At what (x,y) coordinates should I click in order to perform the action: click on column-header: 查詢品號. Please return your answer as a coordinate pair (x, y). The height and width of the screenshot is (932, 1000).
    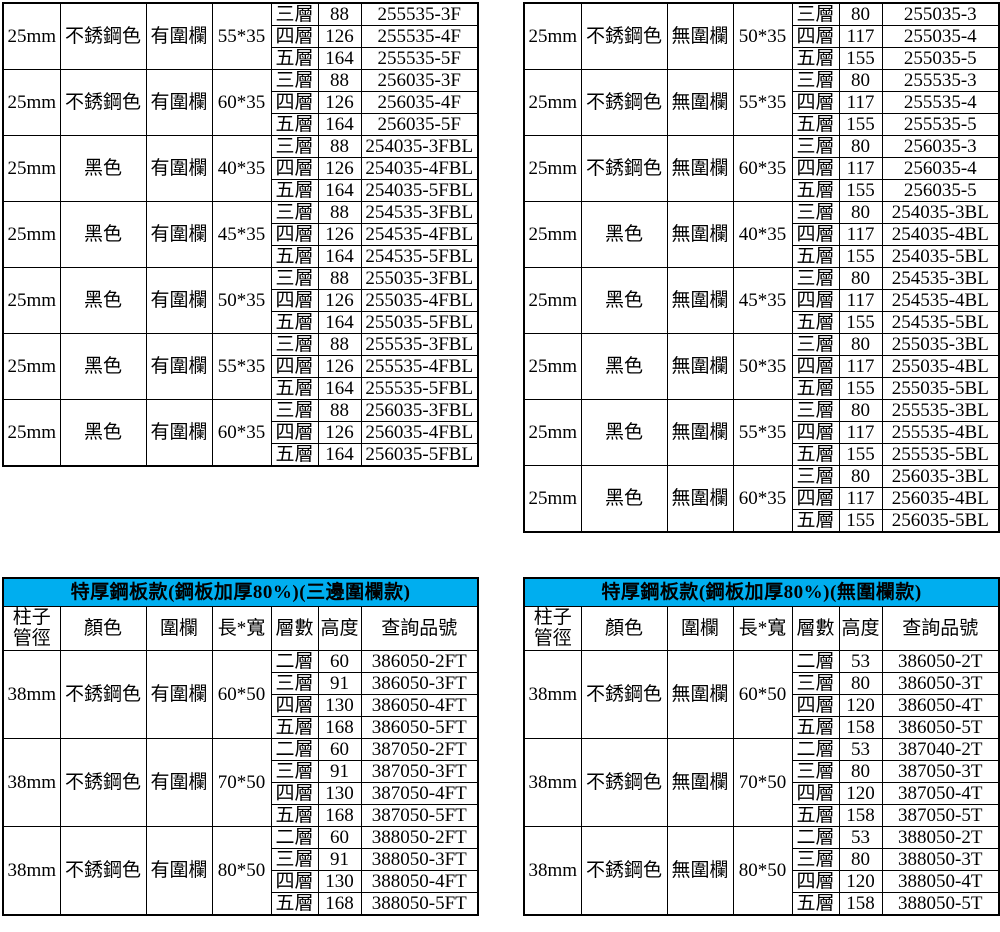
    Looking at the image, I should click on (419, 628).